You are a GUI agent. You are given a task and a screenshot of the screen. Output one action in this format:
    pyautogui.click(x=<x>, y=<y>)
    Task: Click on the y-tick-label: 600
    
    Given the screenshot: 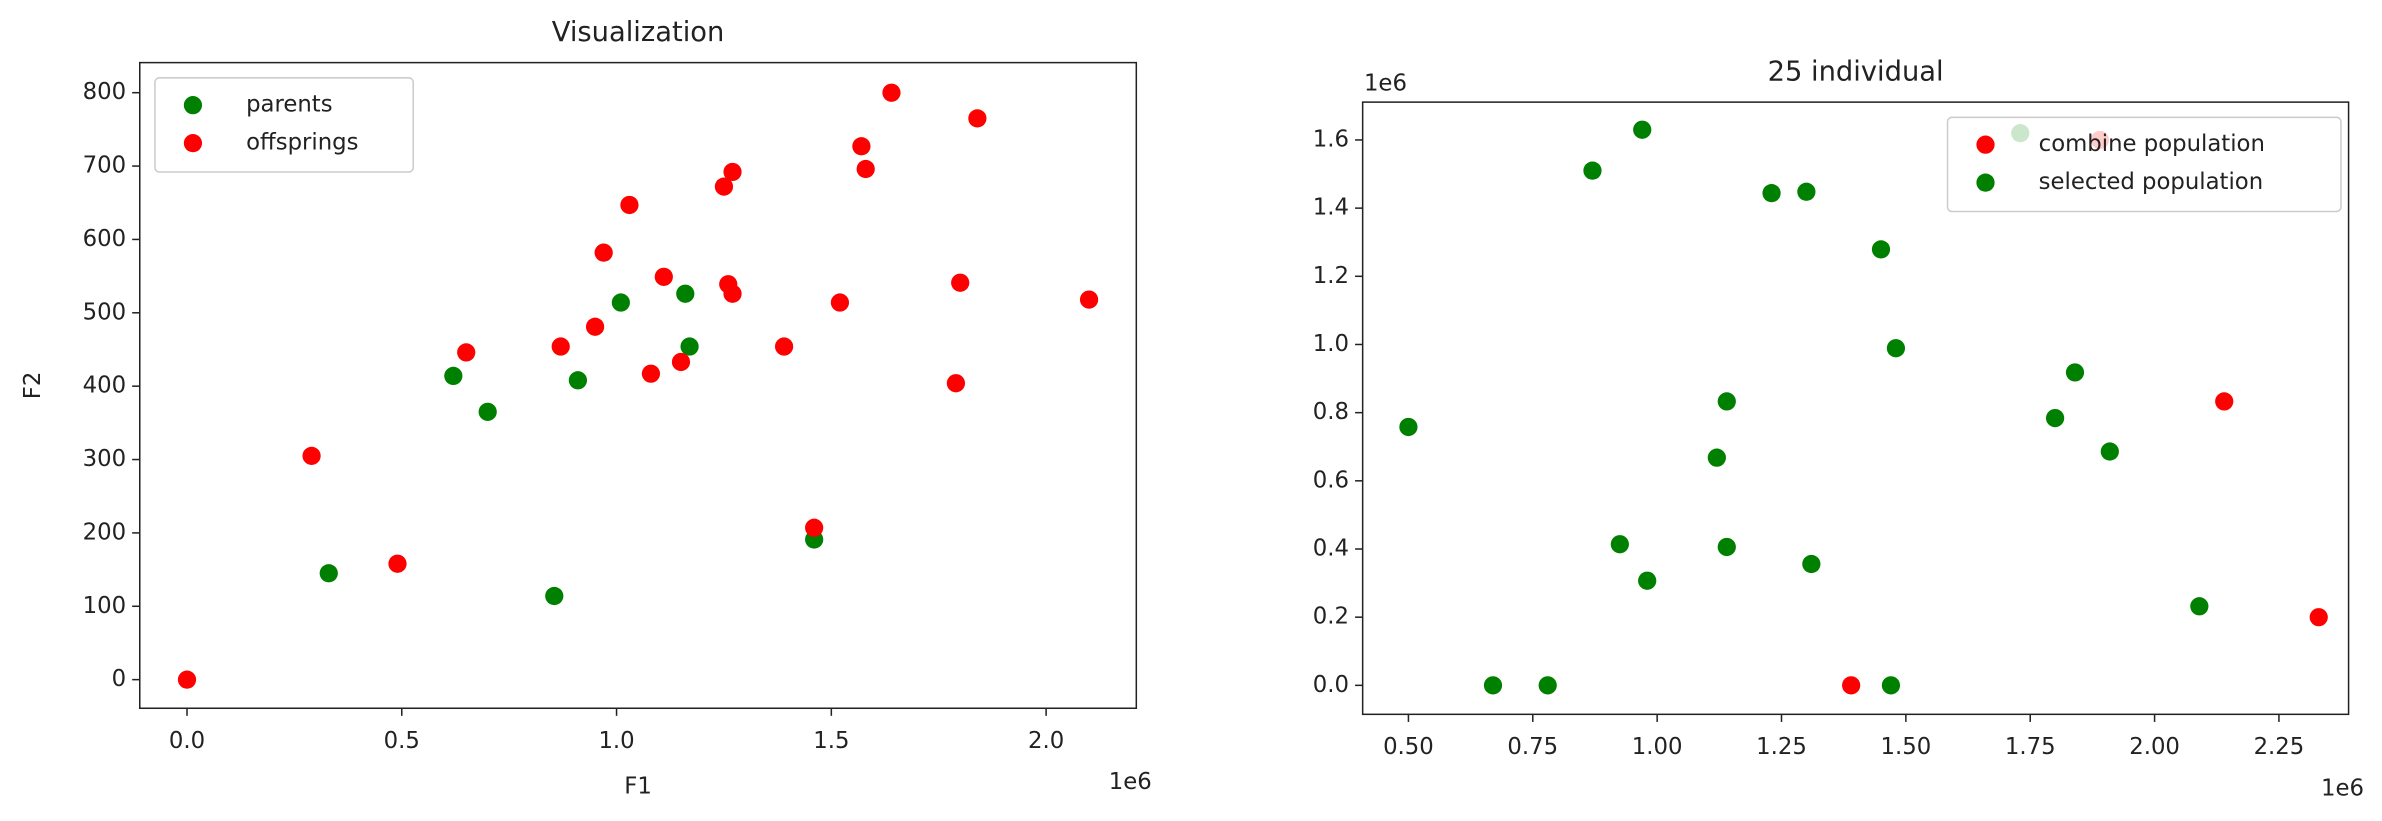 What is the action you would take?
    pyautogui.click(x=104, y=239)
    